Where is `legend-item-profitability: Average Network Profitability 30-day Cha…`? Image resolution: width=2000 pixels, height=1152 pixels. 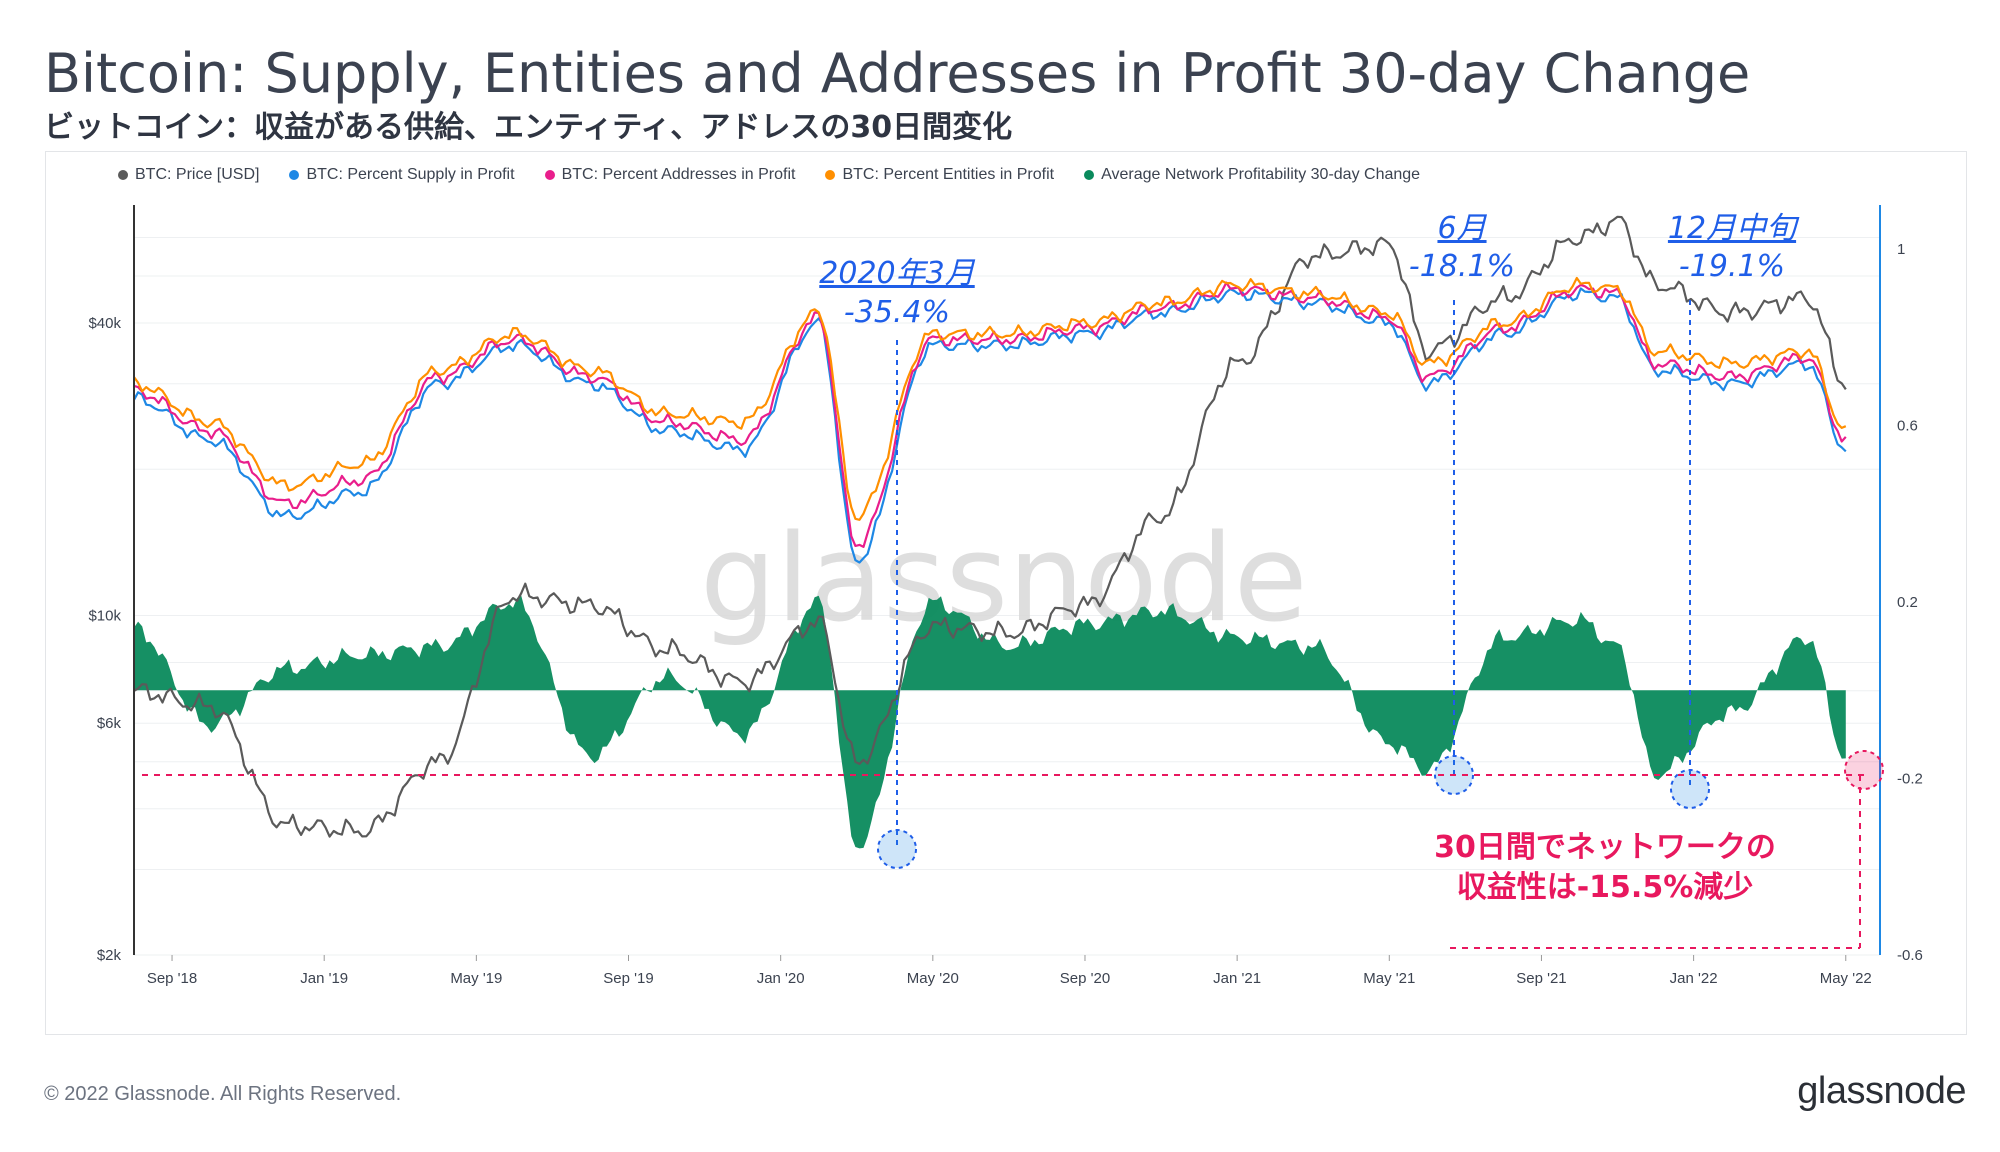 legend-item-profitability: Average Network Profitability 30-day Cha… is located at coordinates (1252, 175).